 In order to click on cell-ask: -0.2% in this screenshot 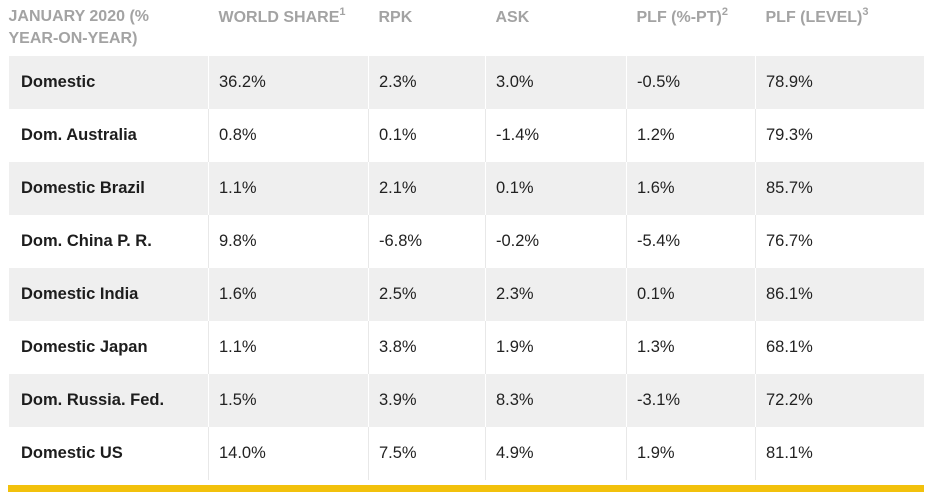, I will do `click(556, 241)`.